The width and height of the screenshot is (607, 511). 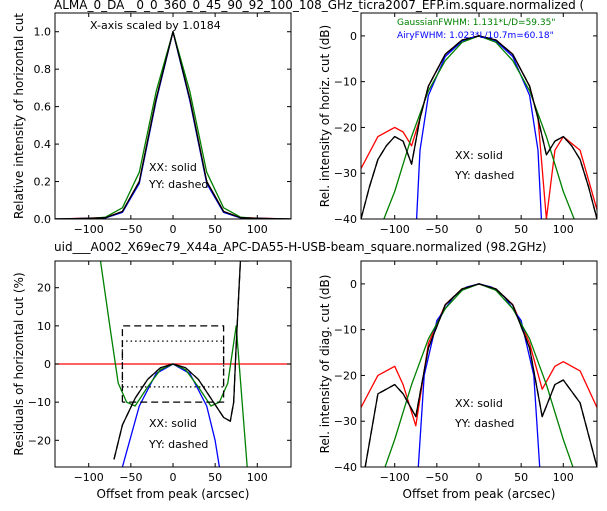 What do you see at coordinates (19, 116) in the screenshot?
I see `y-axis-label: Relative intensity of horizontal cut` at bounding box center [19, 116].